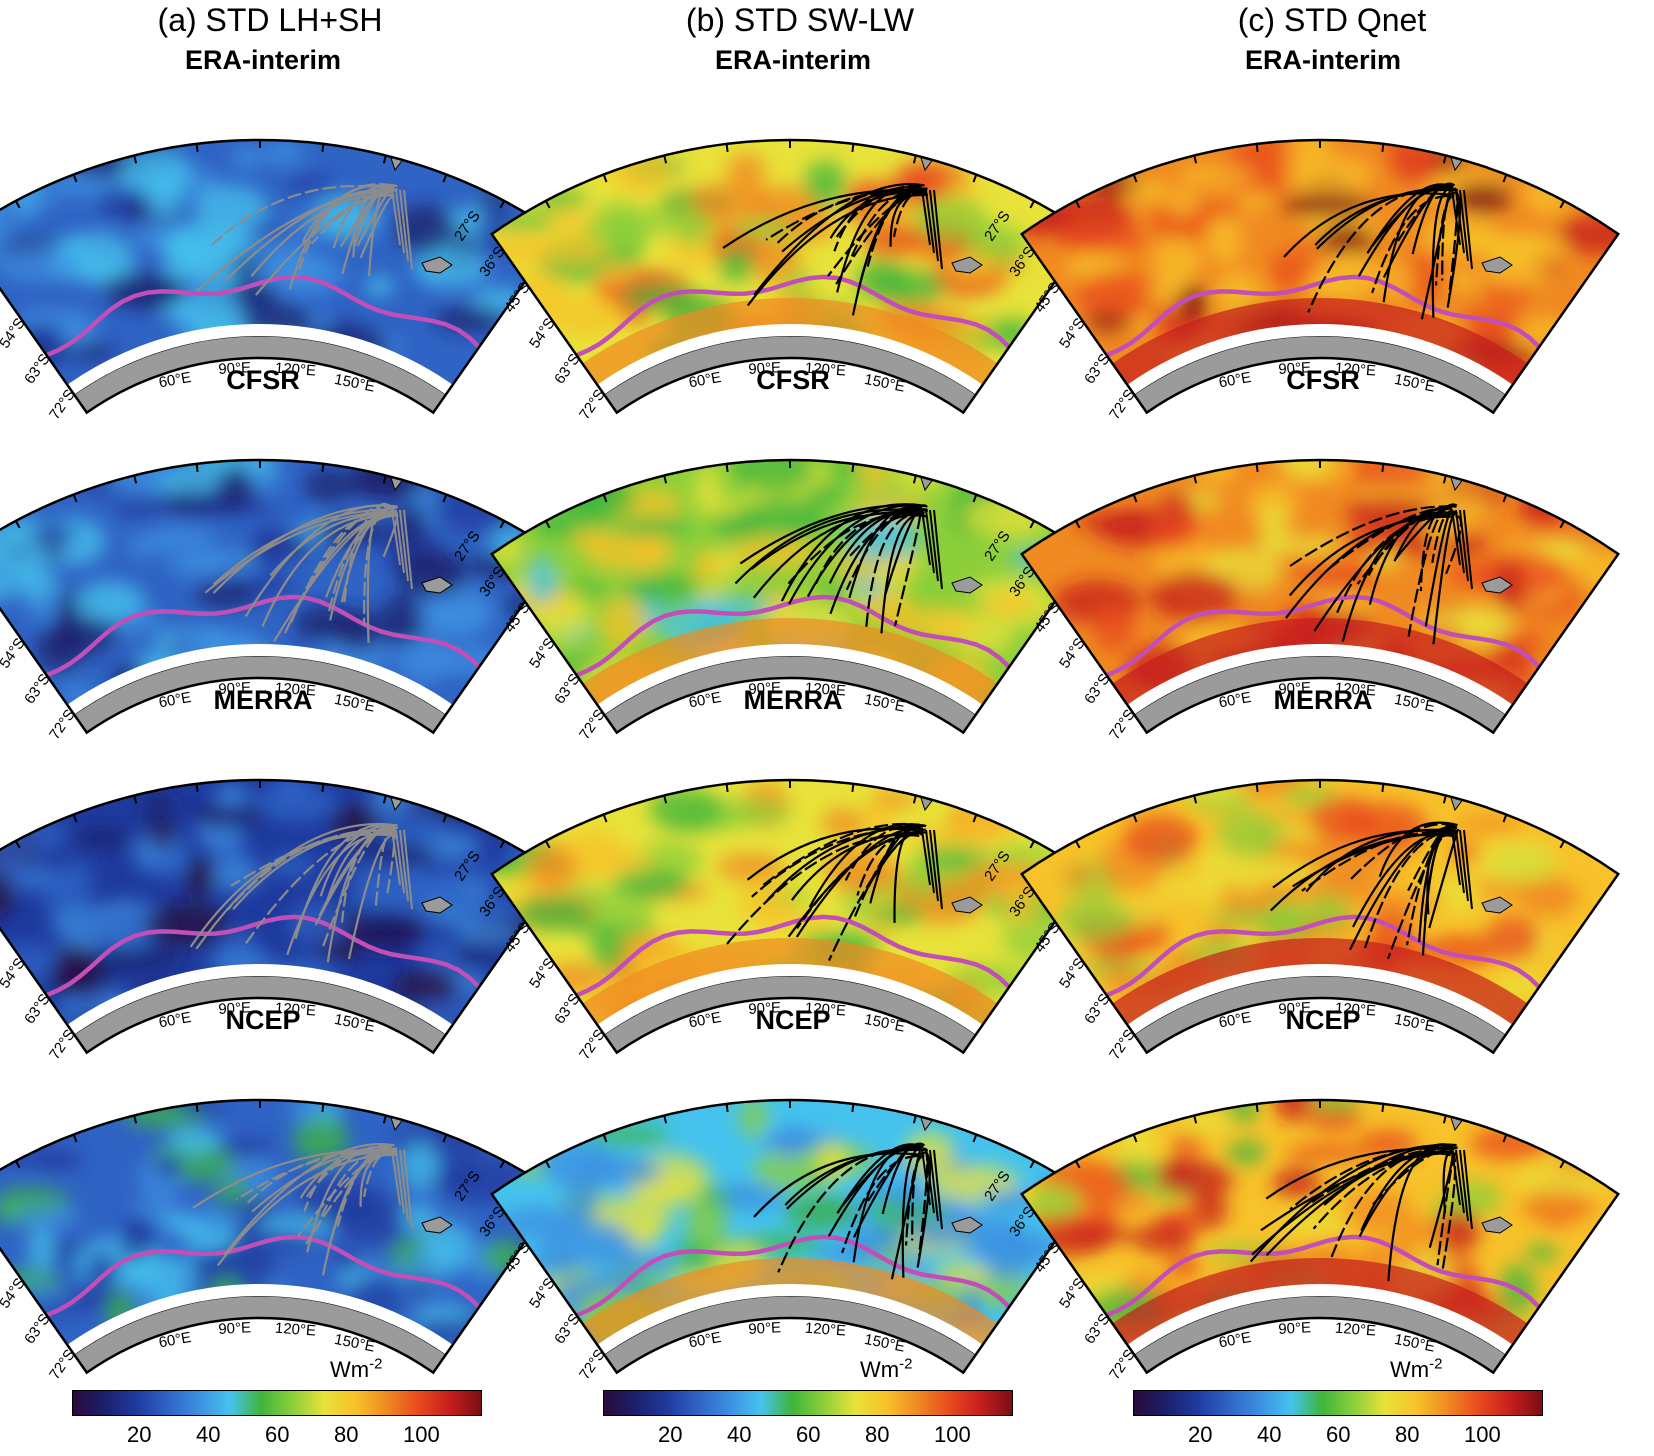  I want to click on column-title-a: (a) STD LH+SH, so click(270, 20).